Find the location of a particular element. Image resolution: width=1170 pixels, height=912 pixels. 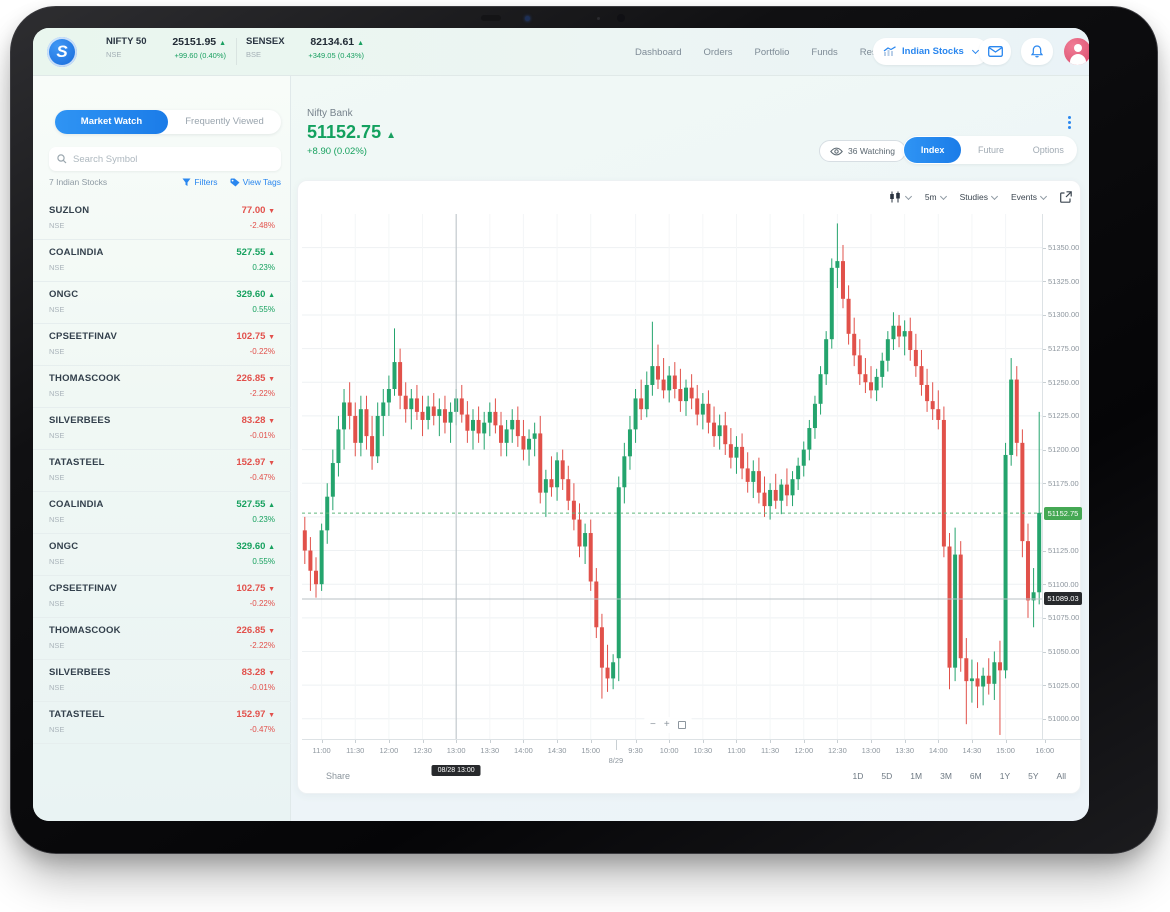

stock-count-label: 7 Indian Stocks is located at coordinates (78, 182).